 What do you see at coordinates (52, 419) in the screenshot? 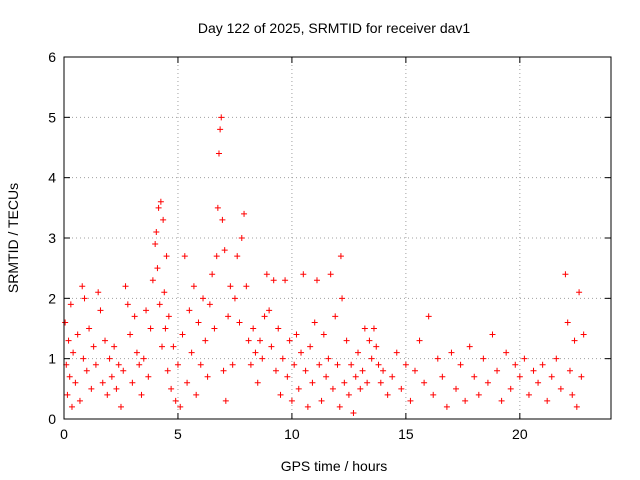
I see `y-tick-label: 0` at bounding box center [52, 419].